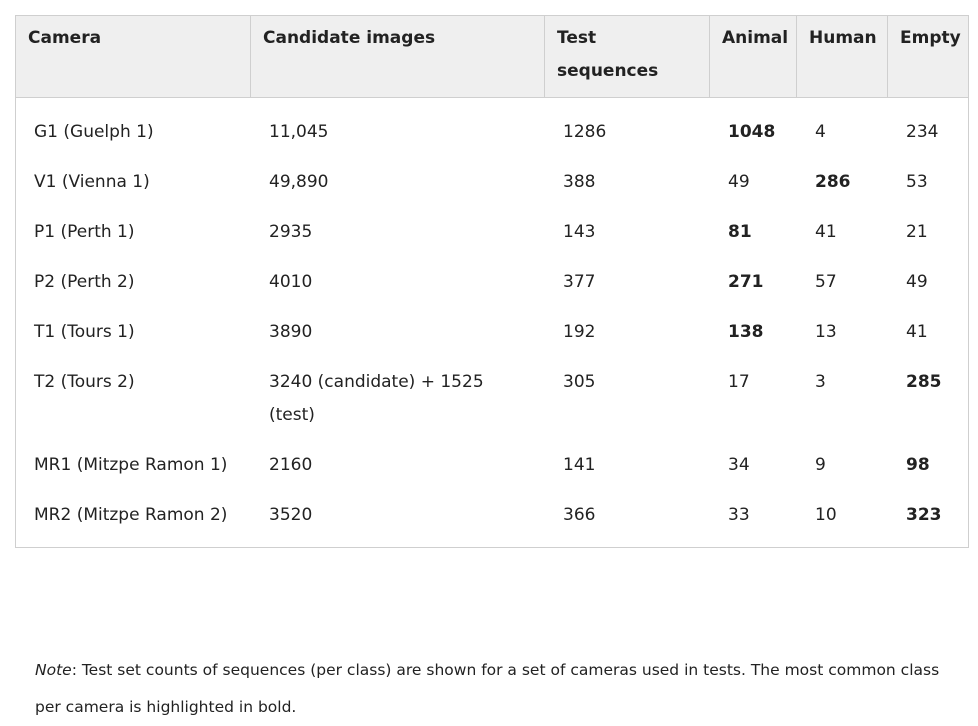 The image size is (978, 726). I want to click on header-human: Human, so click(842, 56).